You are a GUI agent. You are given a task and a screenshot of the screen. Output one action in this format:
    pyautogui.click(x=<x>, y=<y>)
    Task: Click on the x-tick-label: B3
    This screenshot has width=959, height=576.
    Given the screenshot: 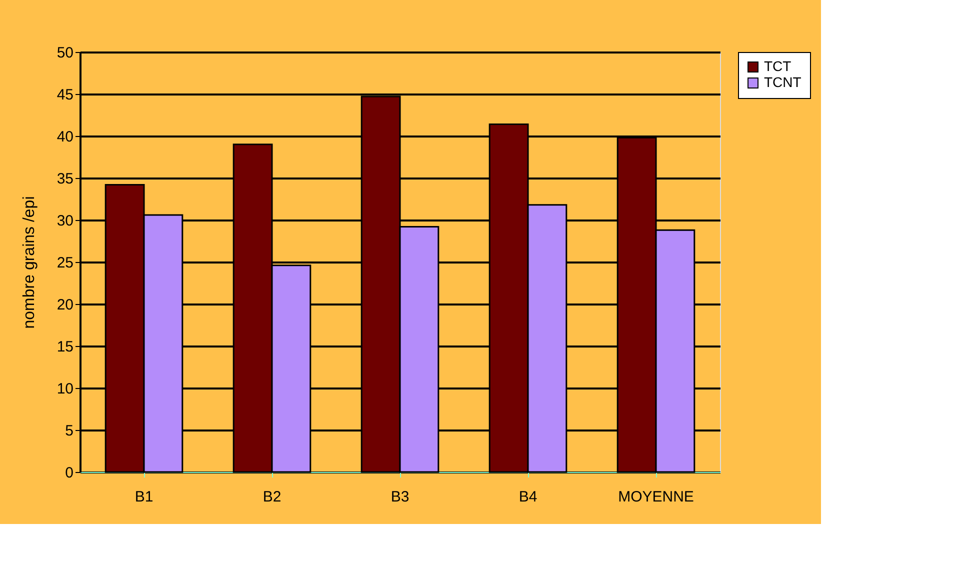 What is the action you would take?
    pyautogui.click(x=400, y=497)
    